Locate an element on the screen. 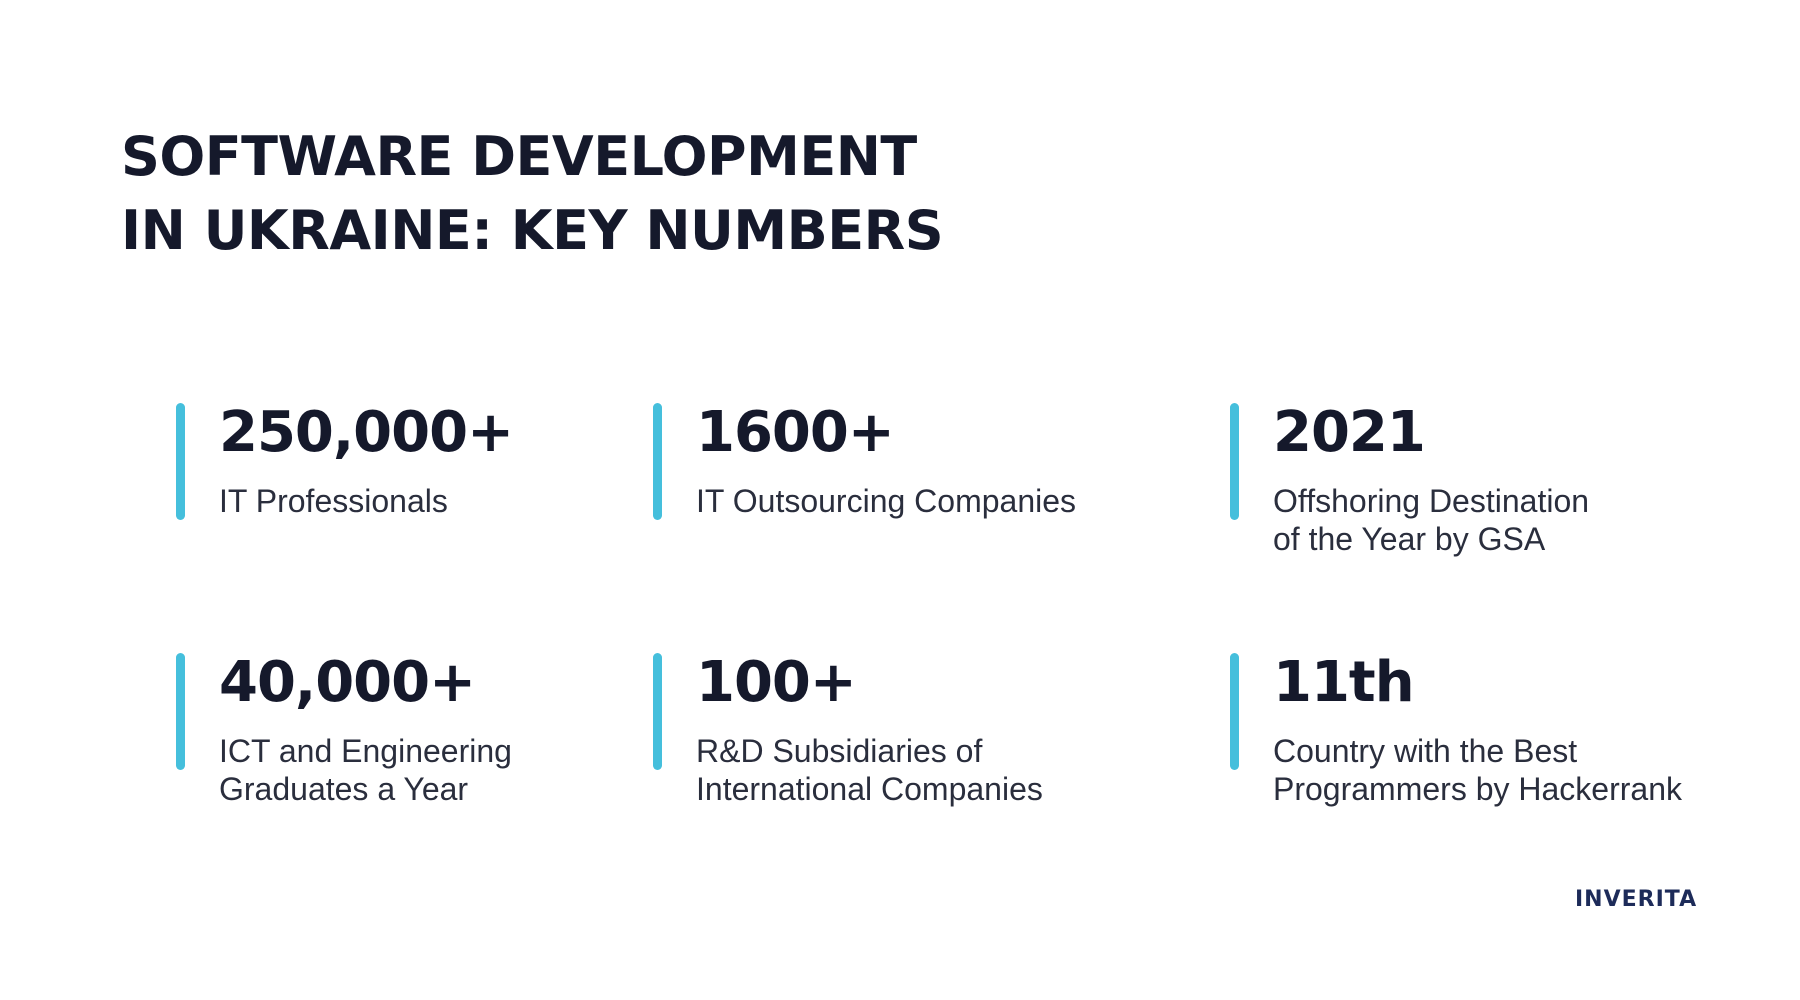  stat-value: 250,000+ is located at coordinates (366, 432).